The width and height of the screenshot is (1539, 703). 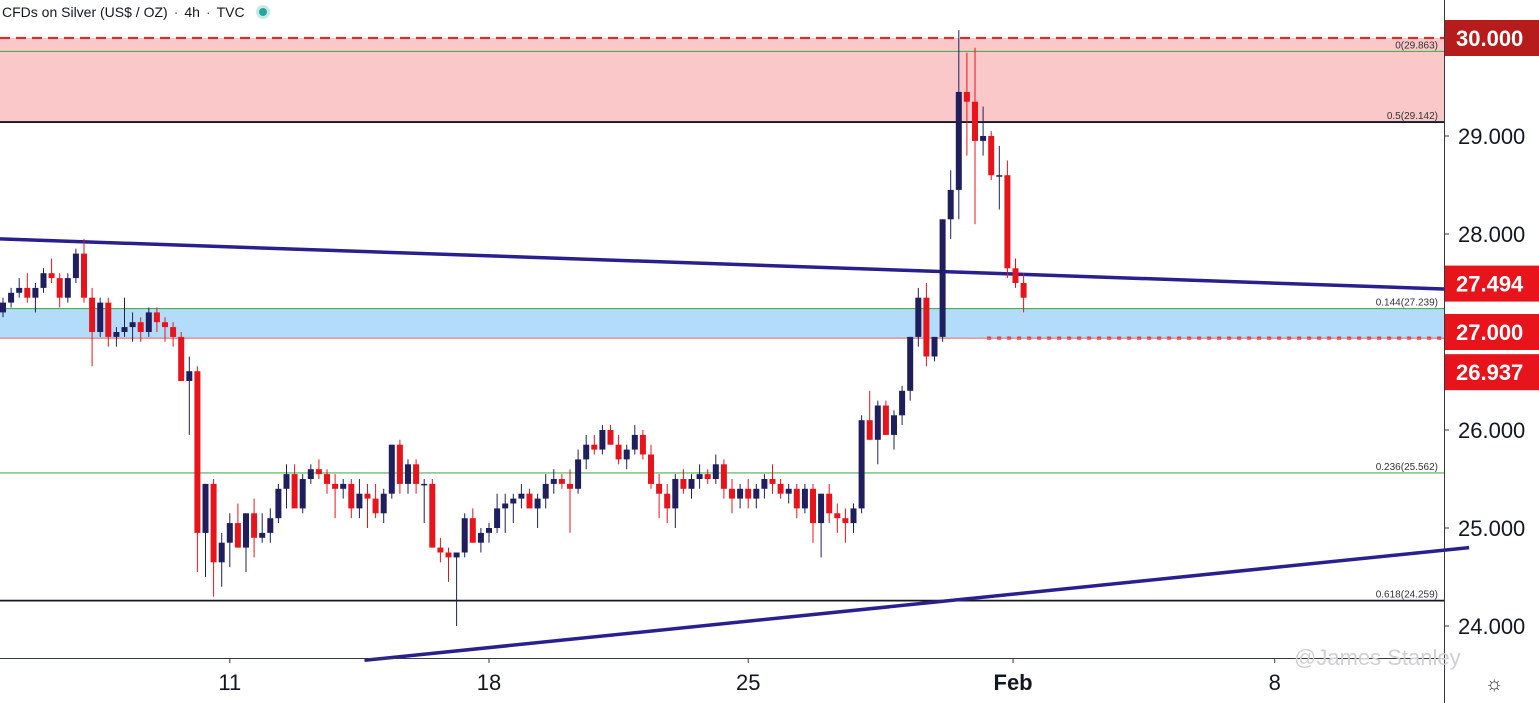 I want to click on gear-icon: ☼, so click(x=1494, y=684).